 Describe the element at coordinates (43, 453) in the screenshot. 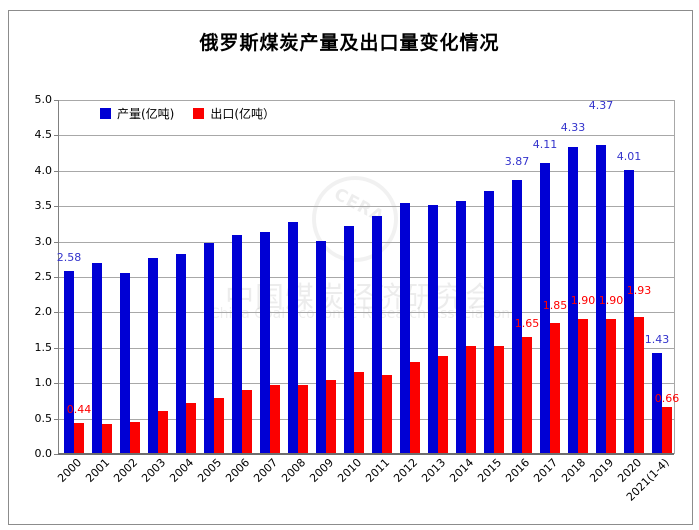

I see `y-axis-label-0.0: 0.0` at that location.